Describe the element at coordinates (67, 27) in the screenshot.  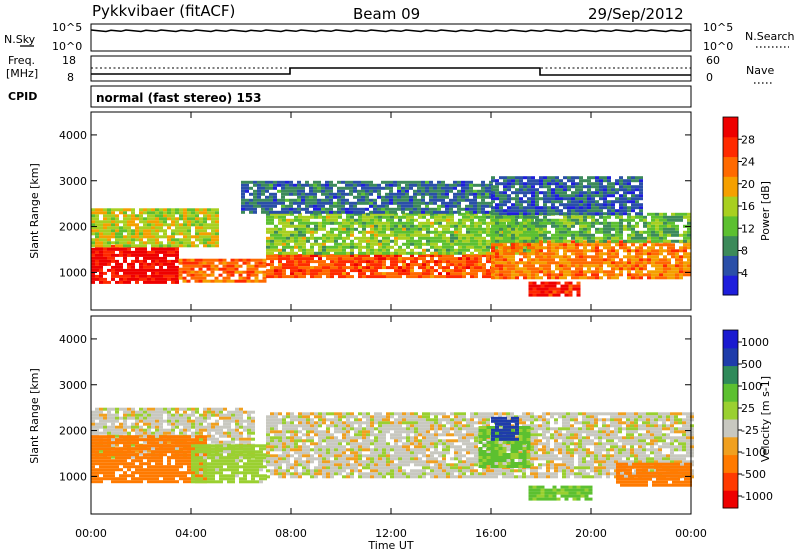
I see `noise-tick-top: 10^5` at that location.